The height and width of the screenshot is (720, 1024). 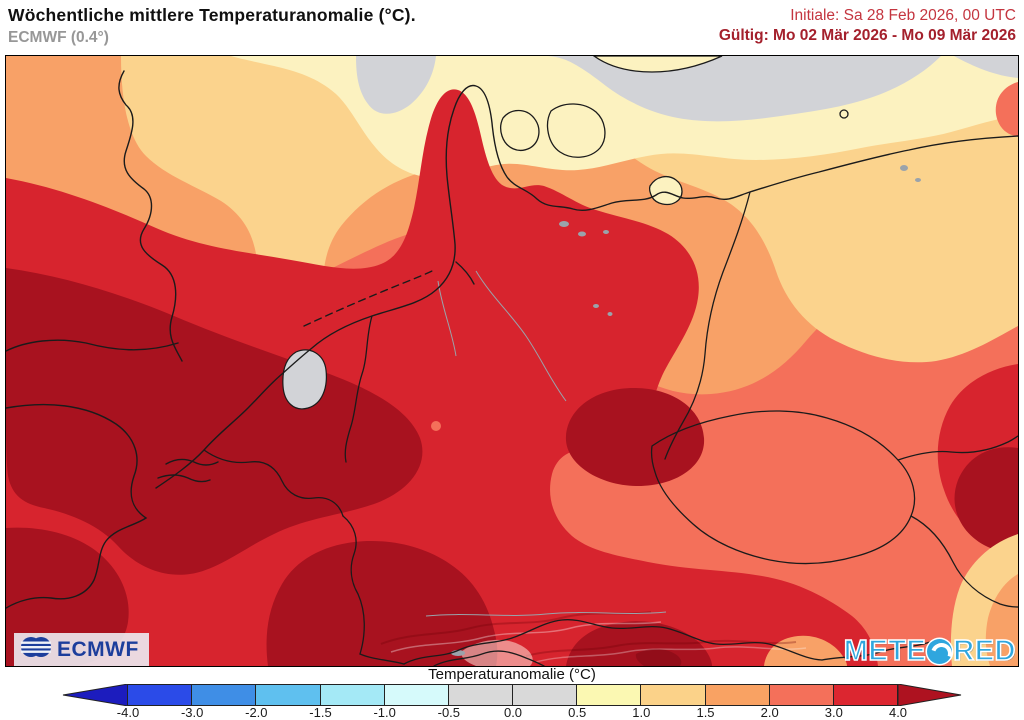 I want to click on meteored-logo-right: RED, so click(x=985, y=651).